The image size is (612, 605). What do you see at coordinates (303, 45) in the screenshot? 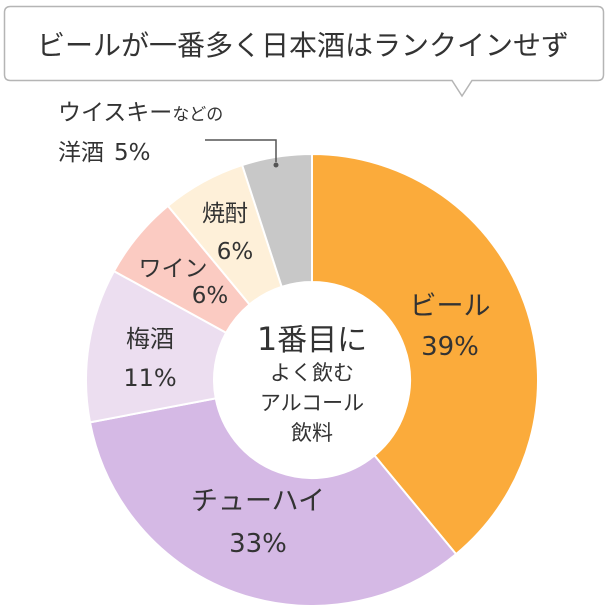
I see `callout-title: ビールが一番多く日本酒はランクインせず` at bounding box center [303, 45].